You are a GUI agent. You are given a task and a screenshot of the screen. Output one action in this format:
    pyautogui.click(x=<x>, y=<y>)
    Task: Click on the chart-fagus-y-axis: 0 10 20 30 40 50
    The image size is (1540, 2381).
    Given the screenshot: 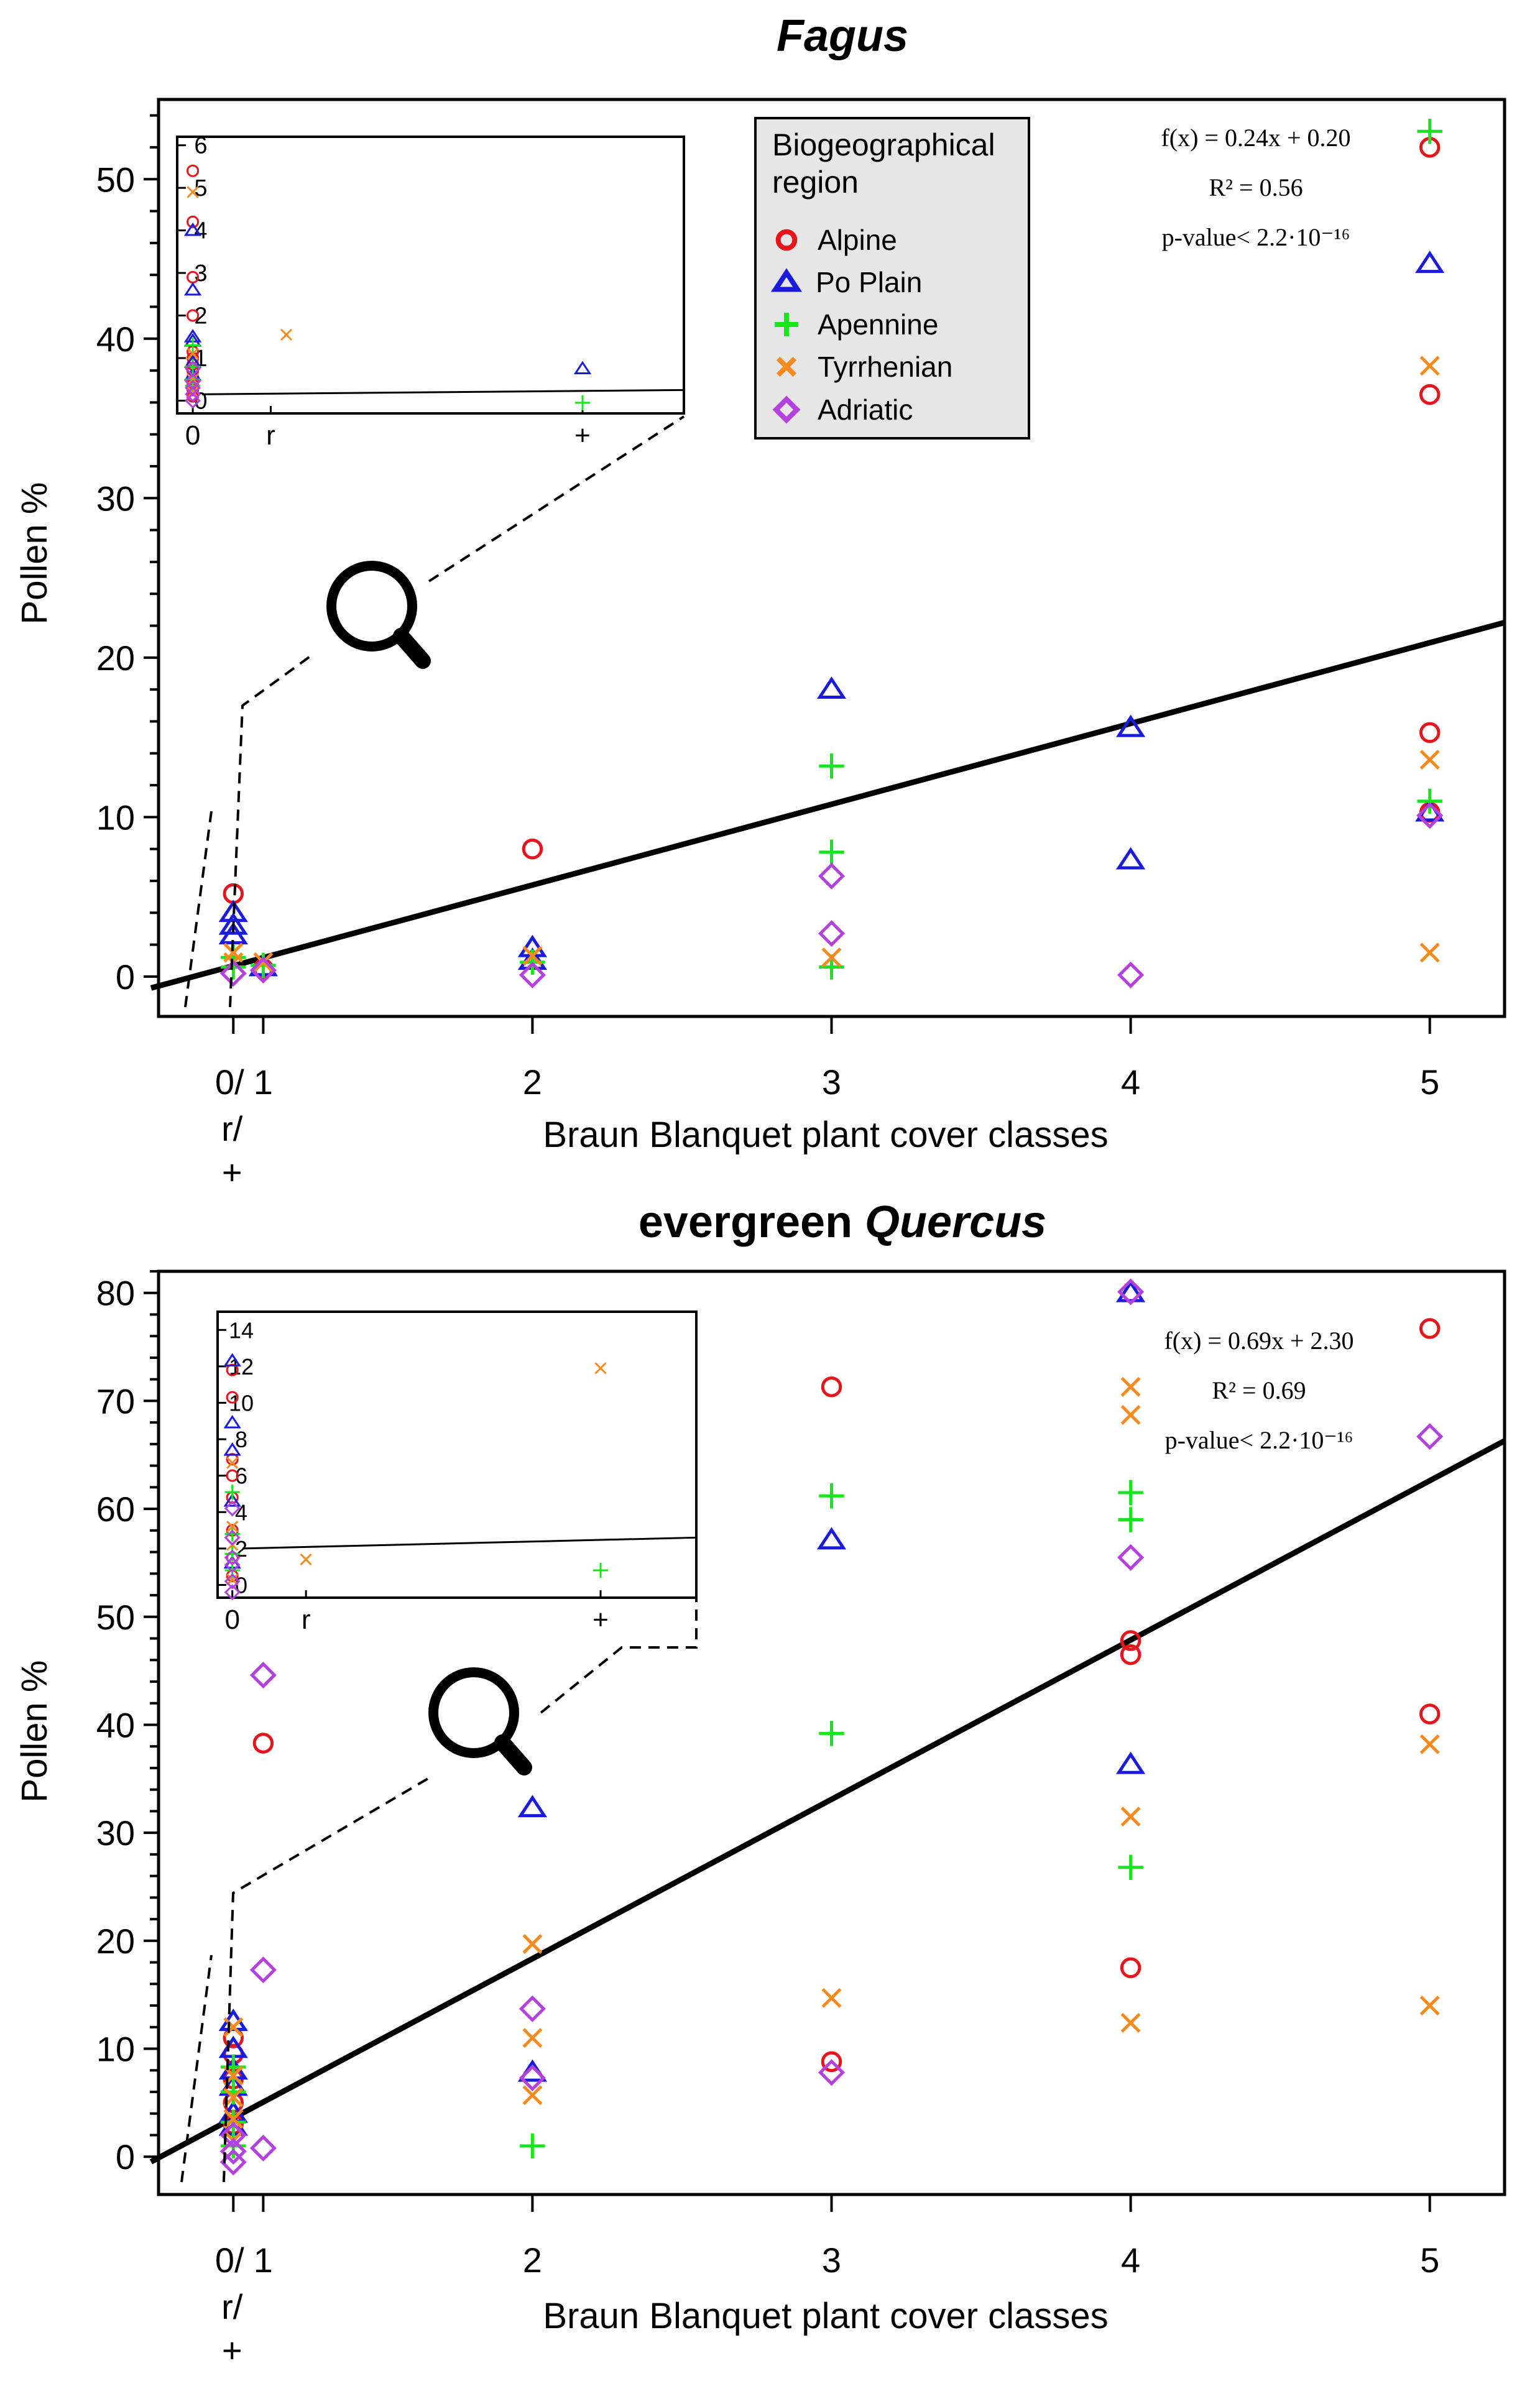 What is the action you would take?
    pyautogui.click(x=127, y=555)
    